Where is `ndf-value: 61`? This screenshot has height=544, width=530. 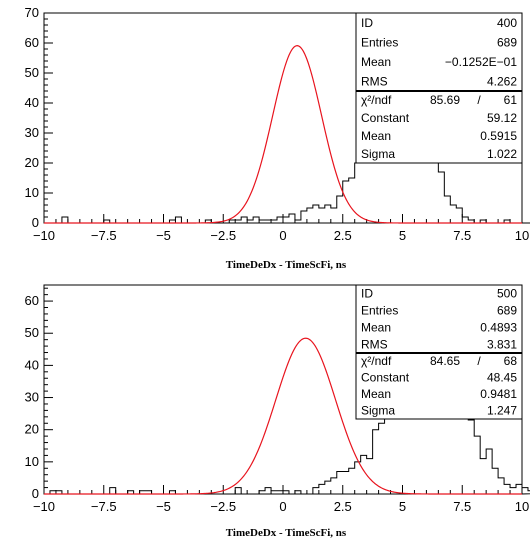 ndf-value: 61 is located at coordinates (511, 100).